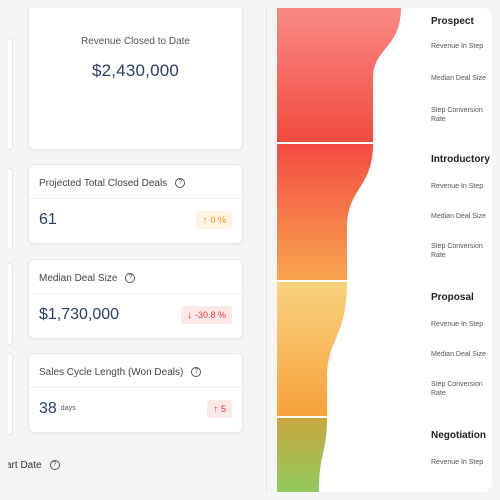 The height and width of the screenshot is (500, 500). Describe the element at coordinates (223, 409) in the screenshot. I see `change-value: 5` at that location.